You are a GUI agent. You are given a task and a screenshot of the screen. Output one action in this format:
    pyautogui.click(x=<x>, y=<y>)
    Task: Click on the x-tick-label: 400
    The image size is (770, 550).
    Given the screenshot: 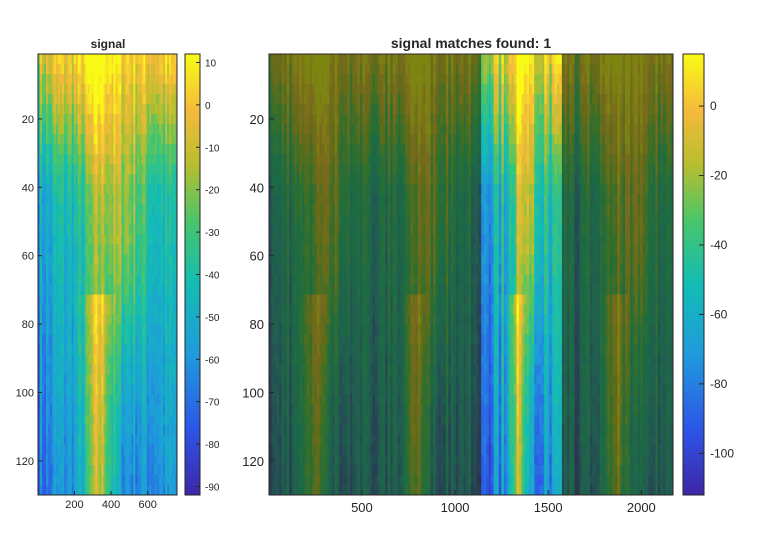 What is the action you would take?
    pyautogui.click(x=111, y=505)
    